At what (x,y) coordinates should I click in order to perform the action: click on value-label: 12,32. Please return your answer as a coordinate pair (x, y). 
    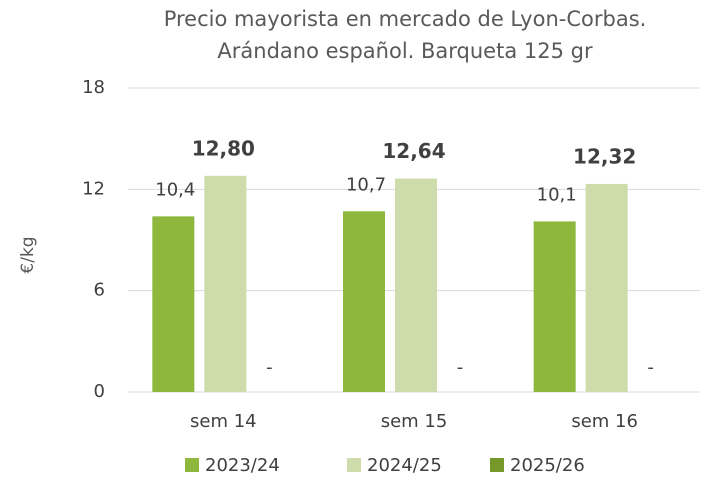
    Looking at the image, I should click on (604, 156).